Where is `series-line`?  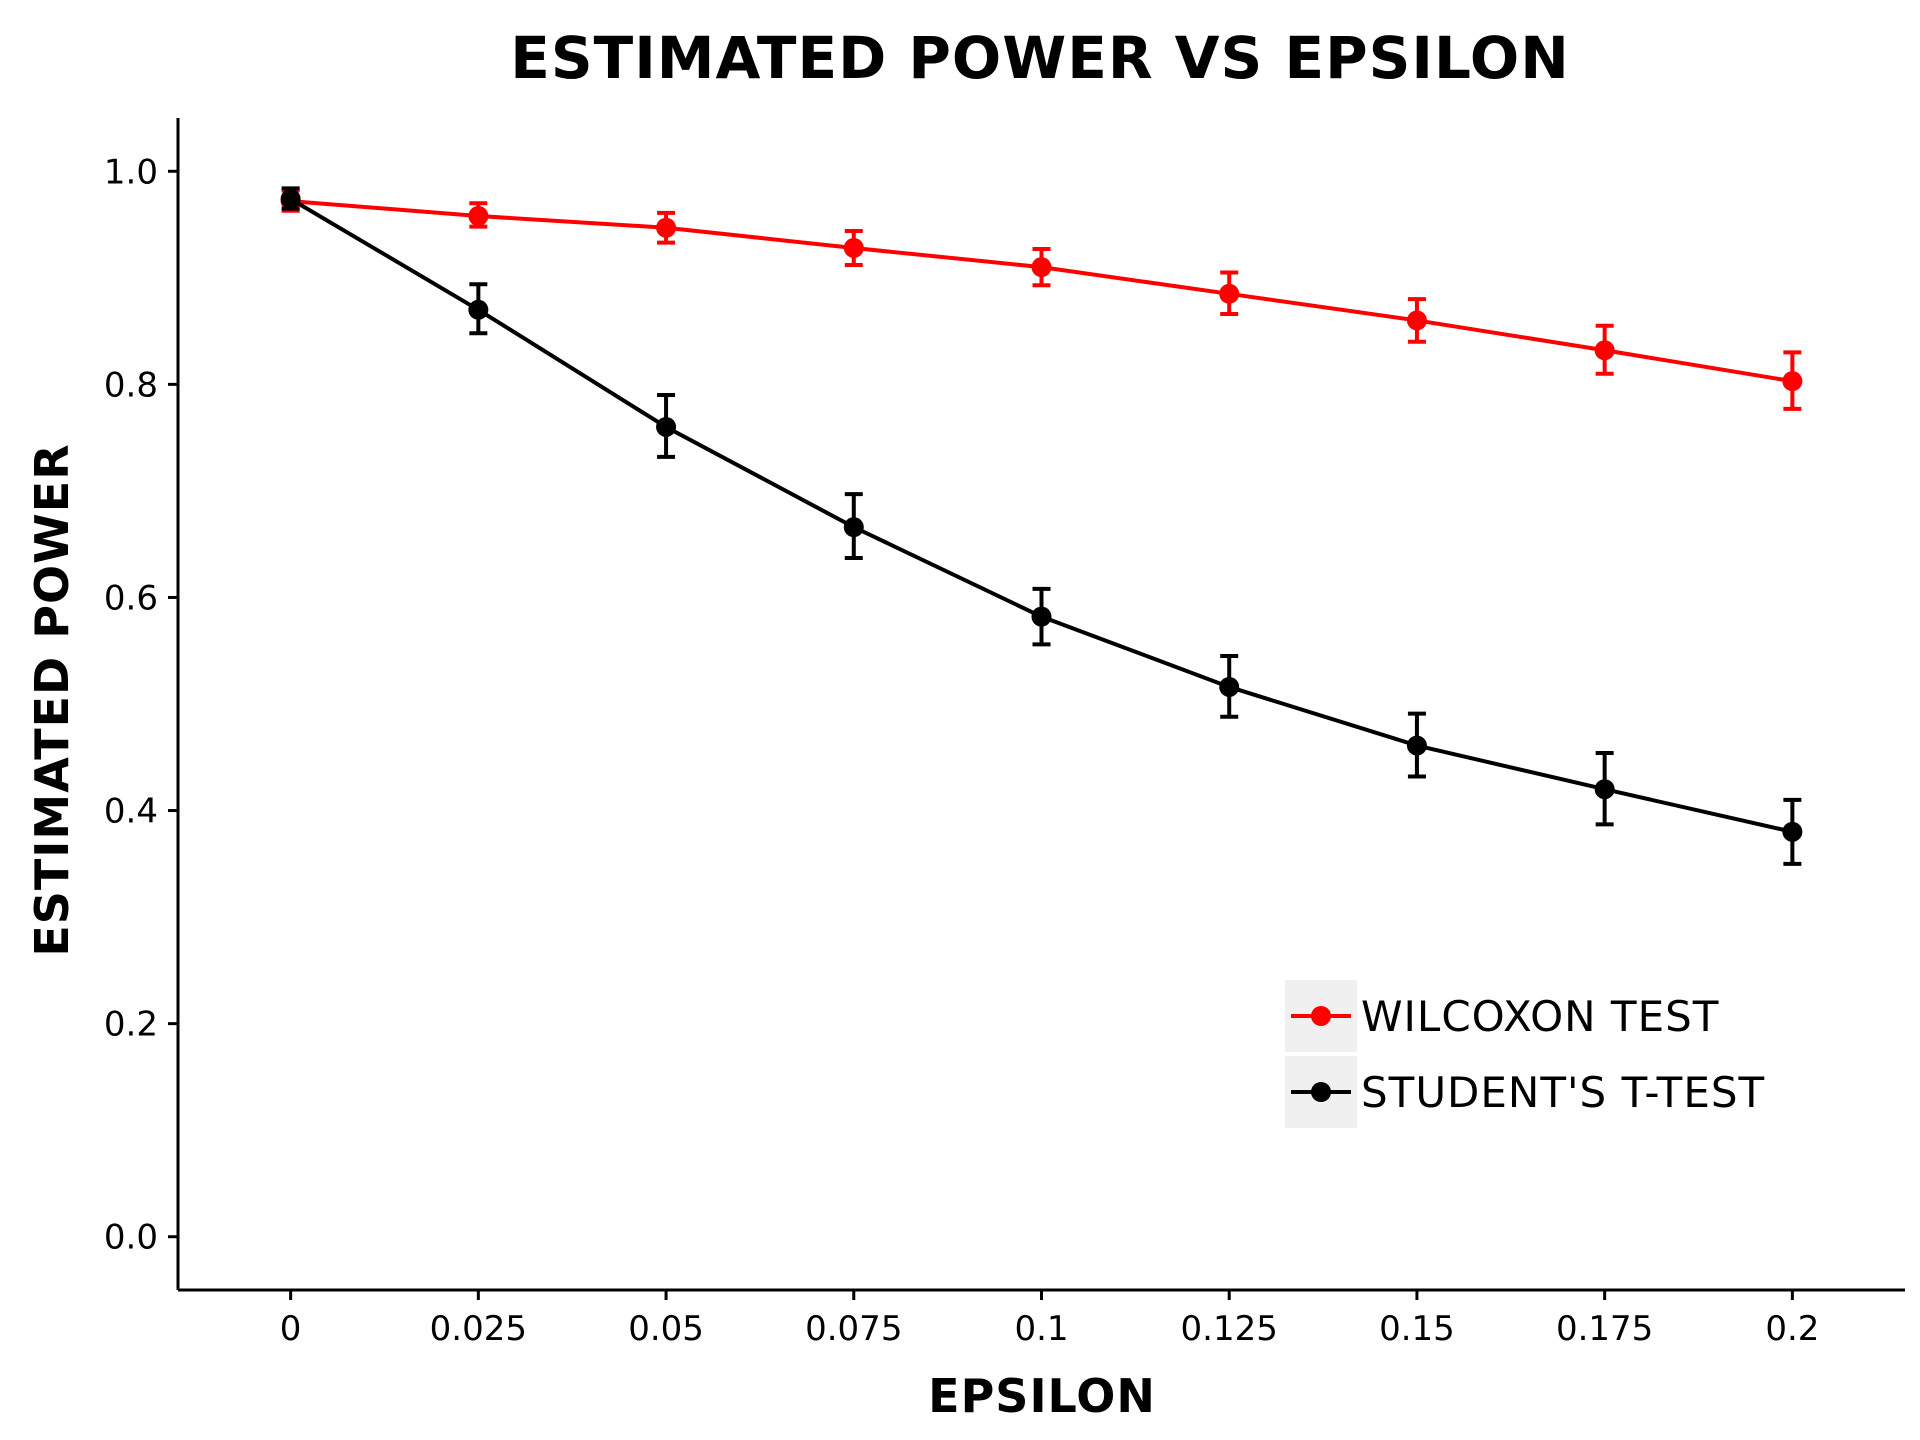 series-line is located at coordinates (1041, 291).